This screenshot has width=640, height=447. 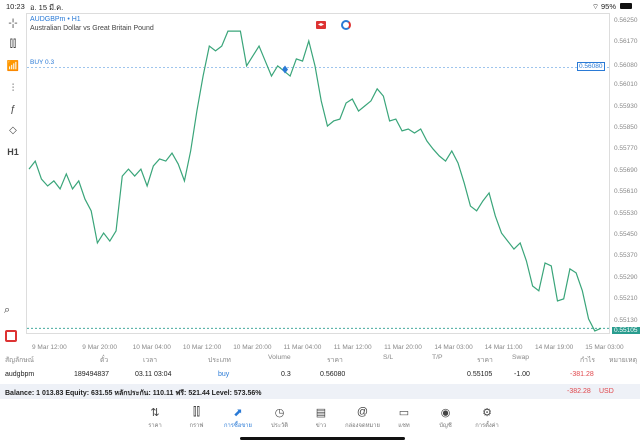 I want to click on column-header: หมายเหตุ, so click(x=623, y=360).